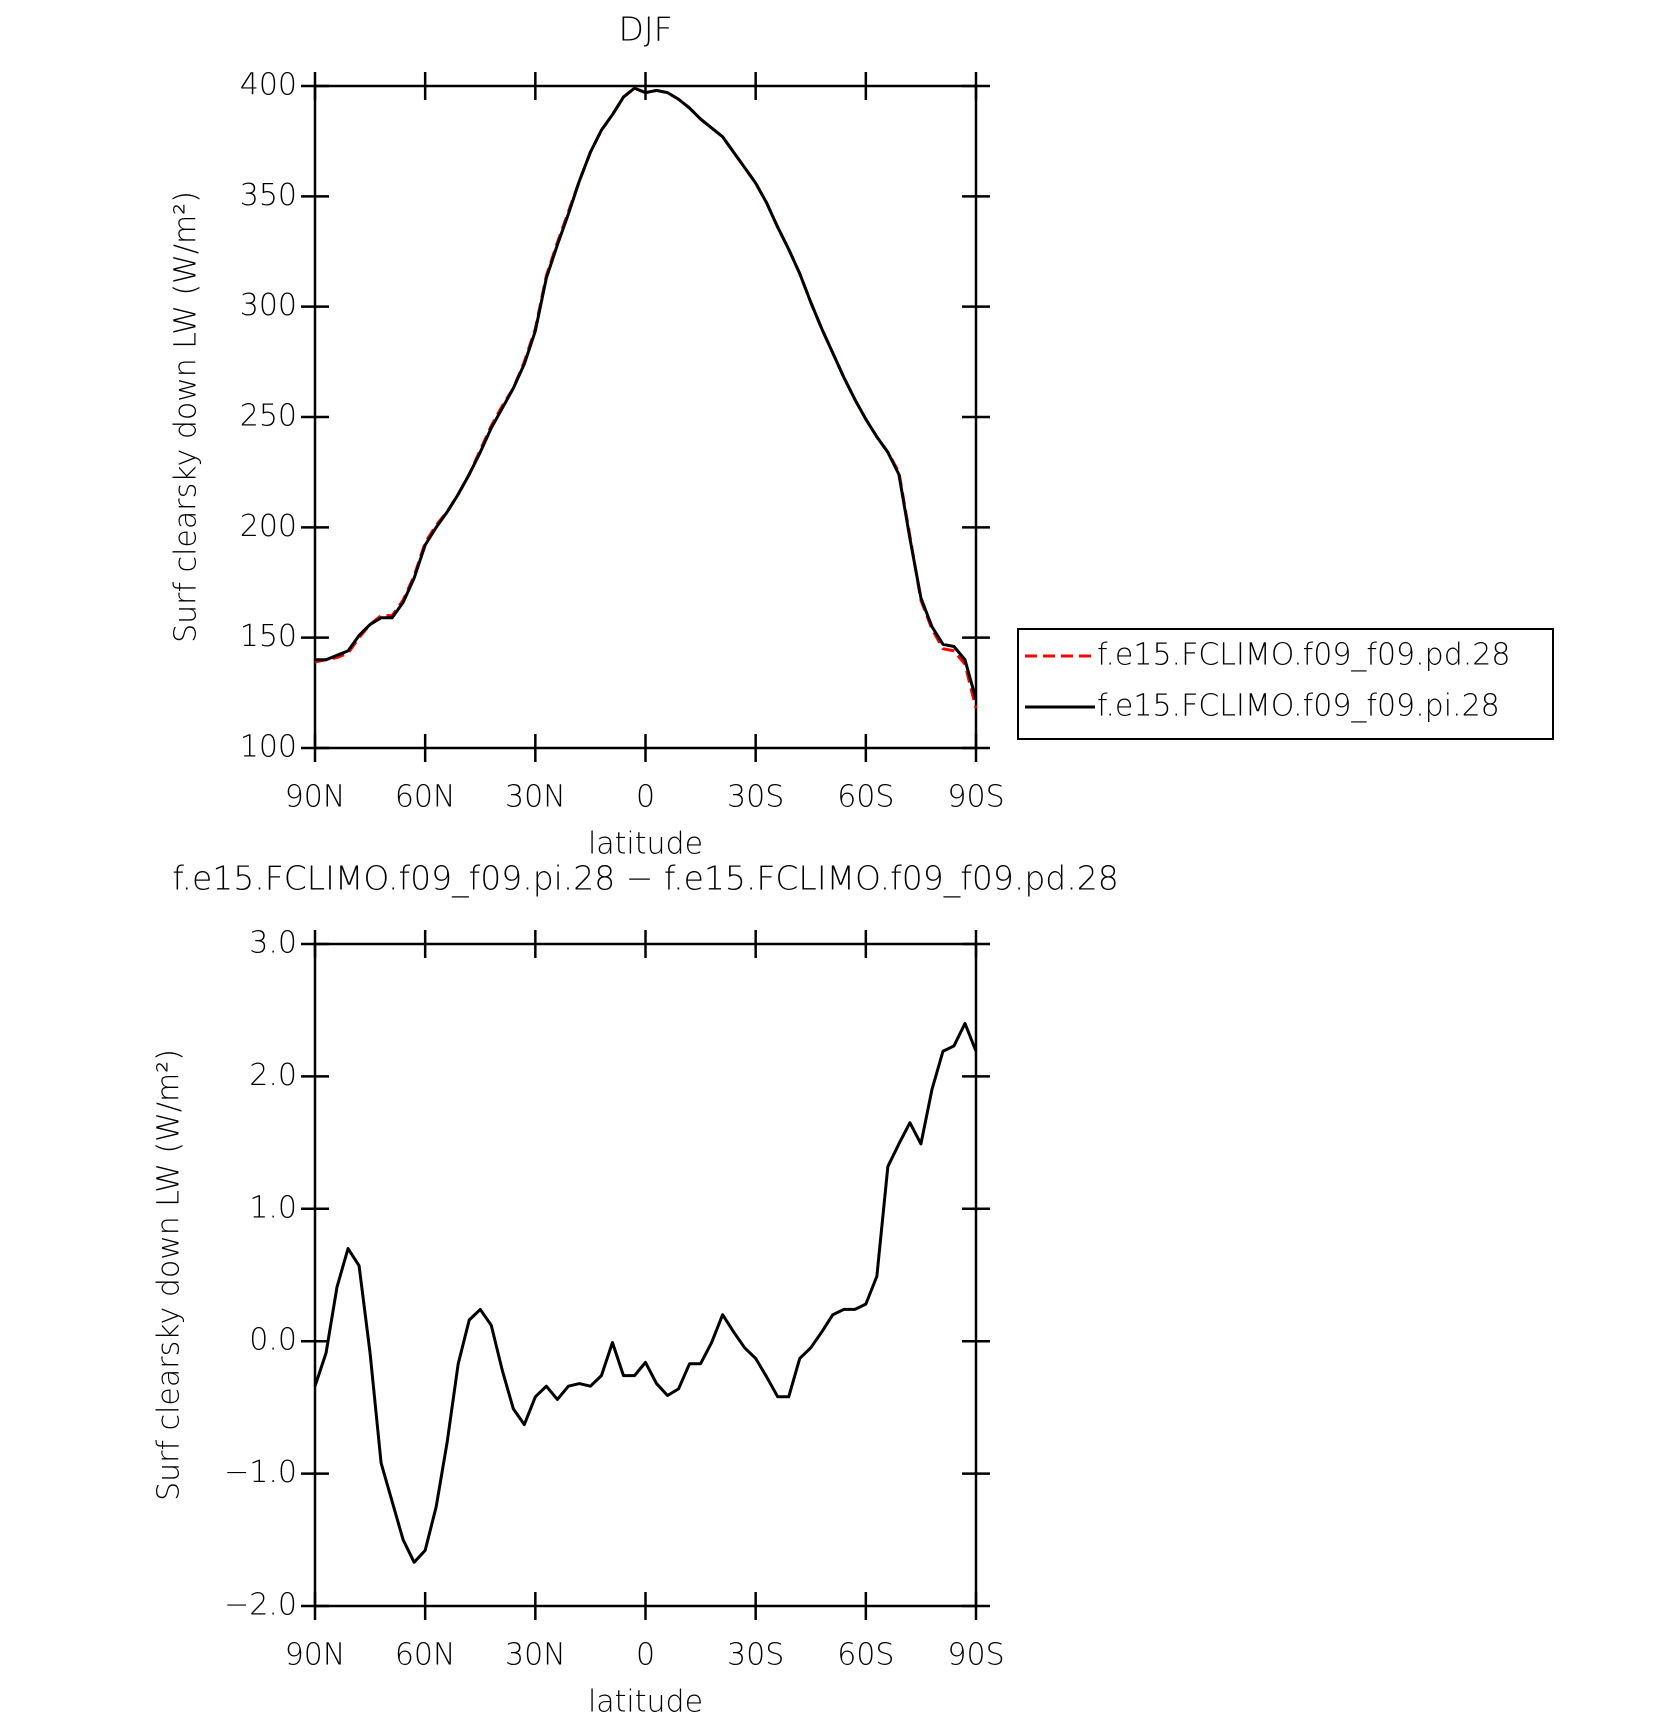  I want to click on y-tick-label: 100, so click(268, 747).